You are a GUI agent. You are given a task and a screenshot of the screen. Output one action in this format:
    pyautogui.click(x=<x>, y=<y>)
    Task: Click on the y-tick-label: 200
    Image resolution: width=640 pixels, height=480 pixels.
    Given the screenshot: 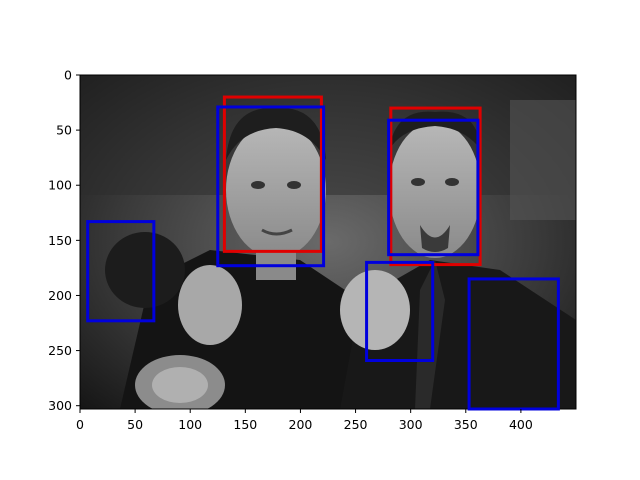 What is the action you would take?
    pyautogui.click(x=60, y=295)
    